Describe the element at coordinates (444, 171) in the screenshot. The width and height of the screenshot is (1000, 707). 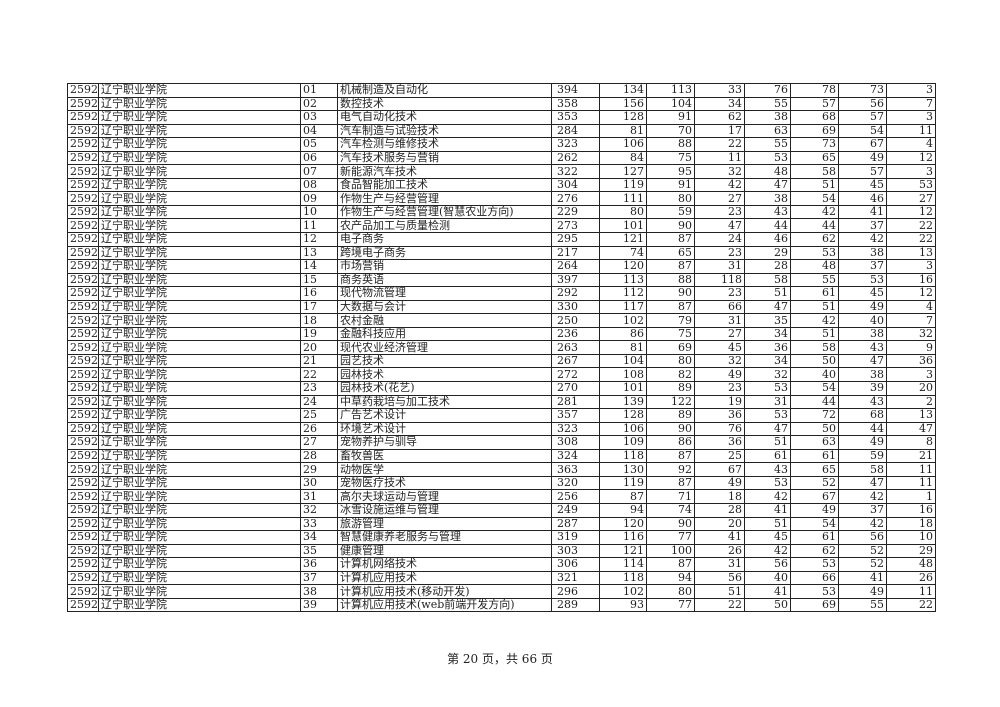
I see `major-name-cell: 新能源汽车技术` at that location.